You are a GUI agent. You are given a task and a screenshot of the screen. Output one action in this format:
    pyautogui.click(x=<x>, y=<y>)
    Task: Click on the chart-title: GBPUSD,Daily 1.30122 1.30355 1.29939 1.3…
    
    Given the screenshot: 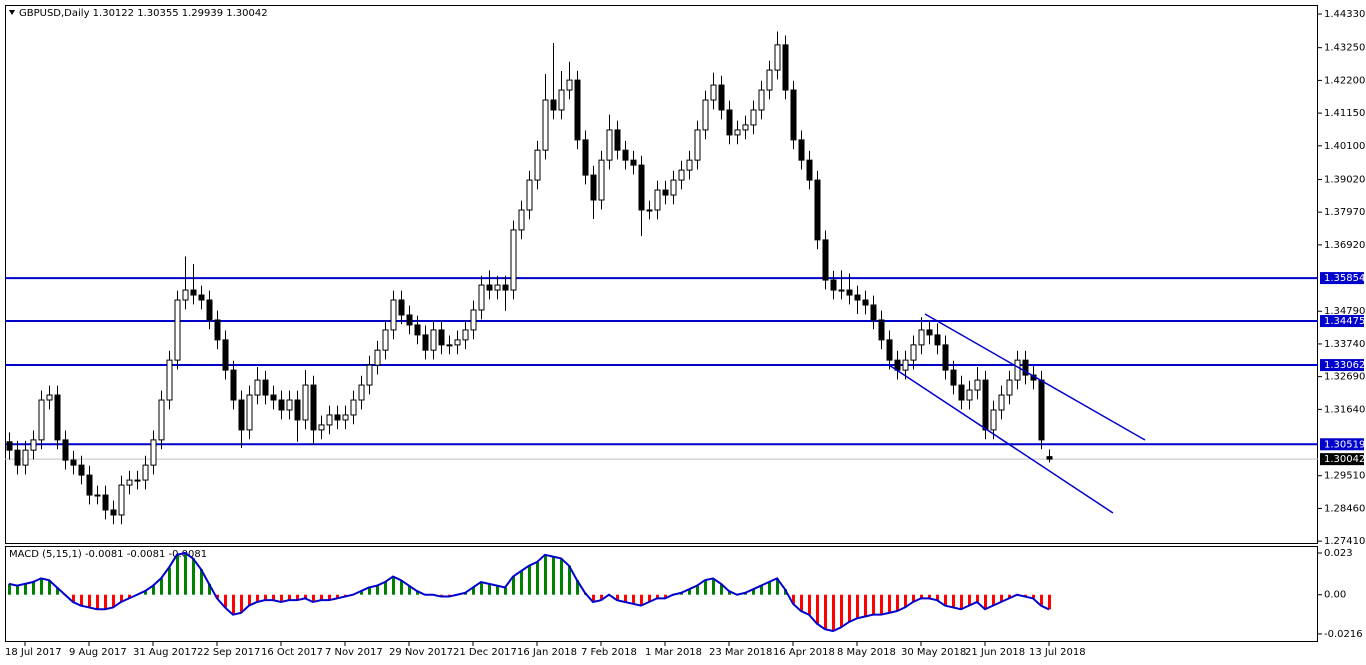 What is the action you would take?
    pyautogui.click(x=143, y=13)
    